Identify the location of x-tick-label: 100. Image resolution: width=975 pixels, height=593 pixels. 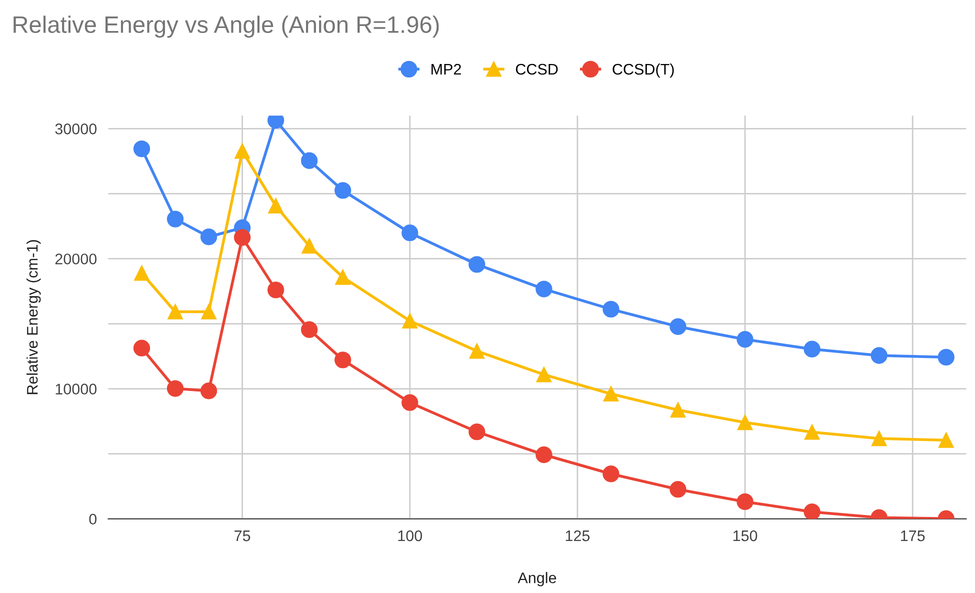
(410, 536).